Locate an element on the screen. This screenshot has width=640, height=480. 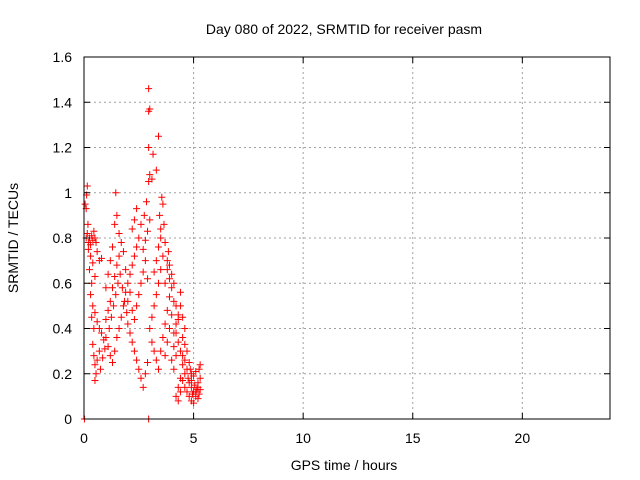
data-points is located at coordinates (142, 254).